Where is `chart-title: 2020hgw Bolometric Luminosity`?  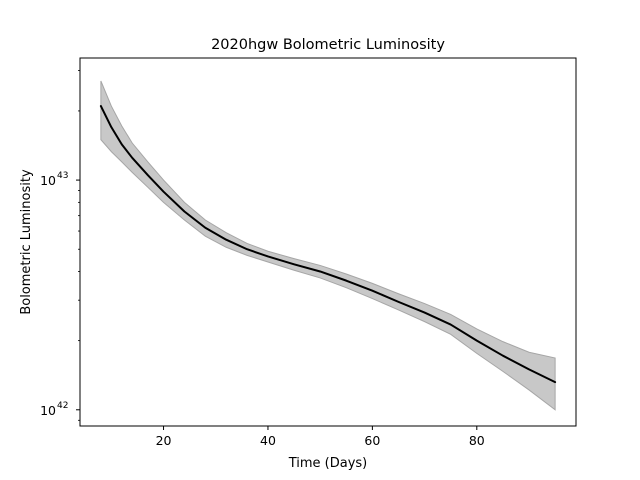 chart-title: 2020hgw Bolometric Luminosity is located at coordinates (328, 45).